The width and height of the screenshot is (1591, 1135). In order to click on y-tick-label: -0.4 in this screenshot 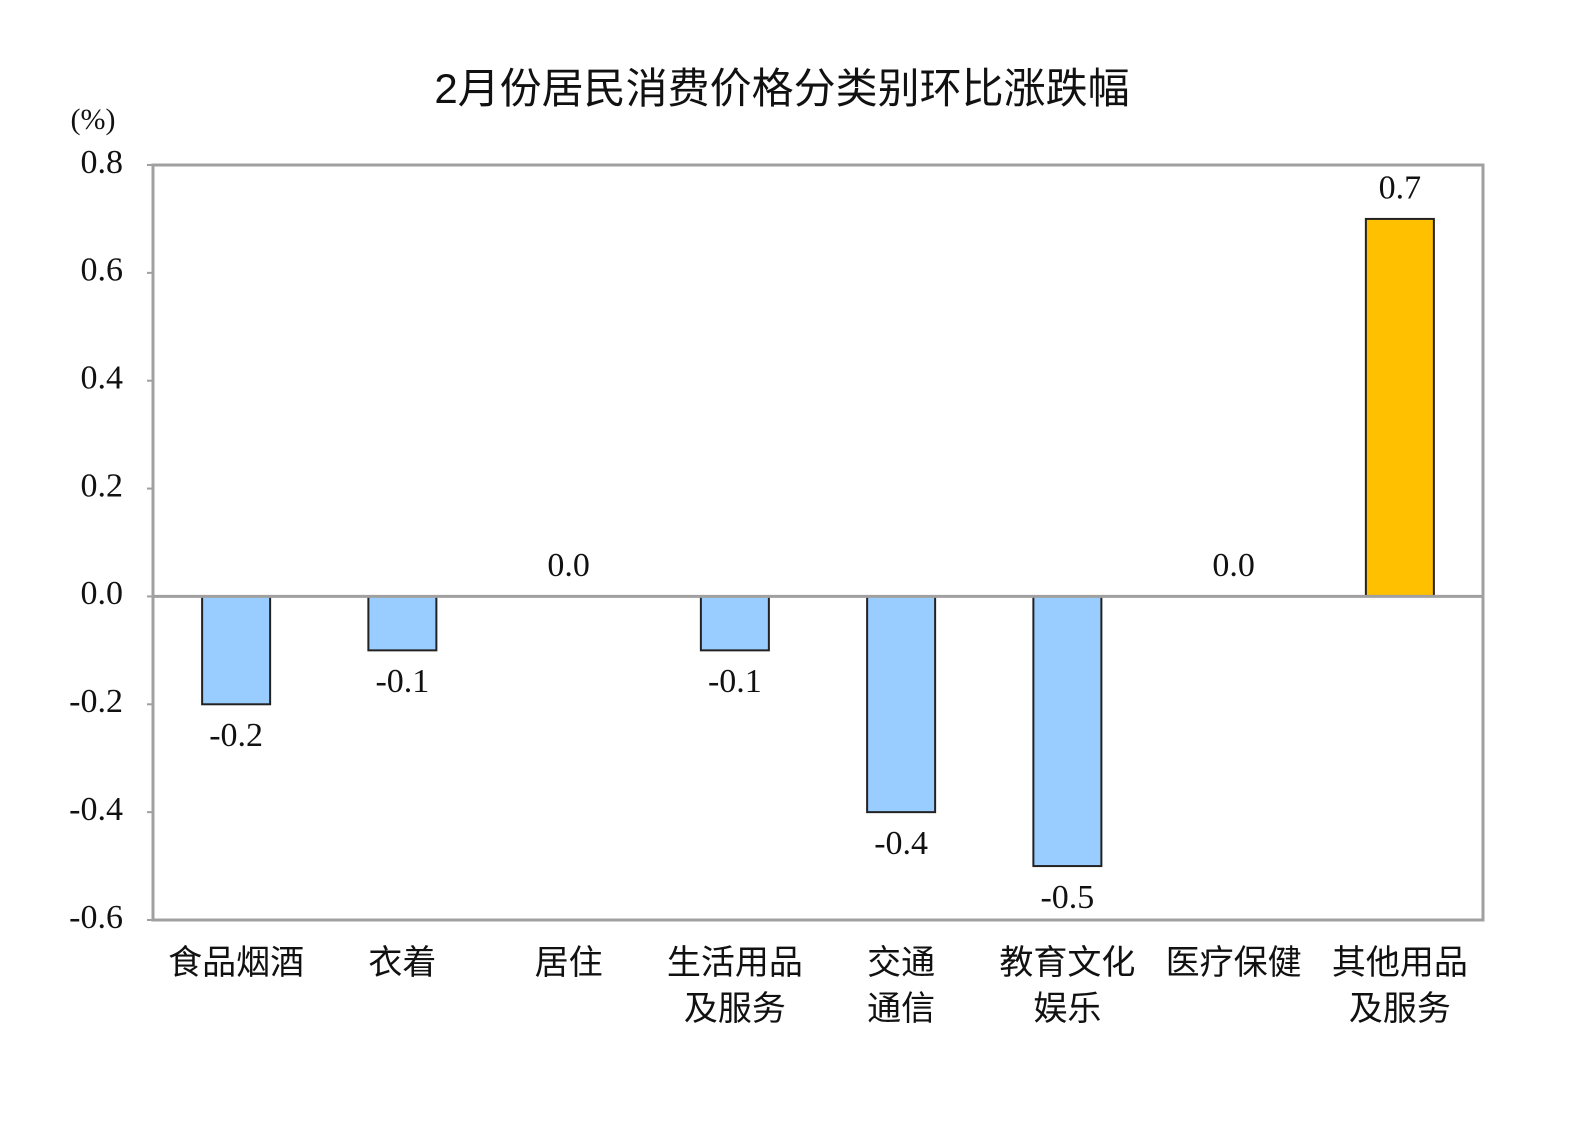, I will do `click(96, 809)`.